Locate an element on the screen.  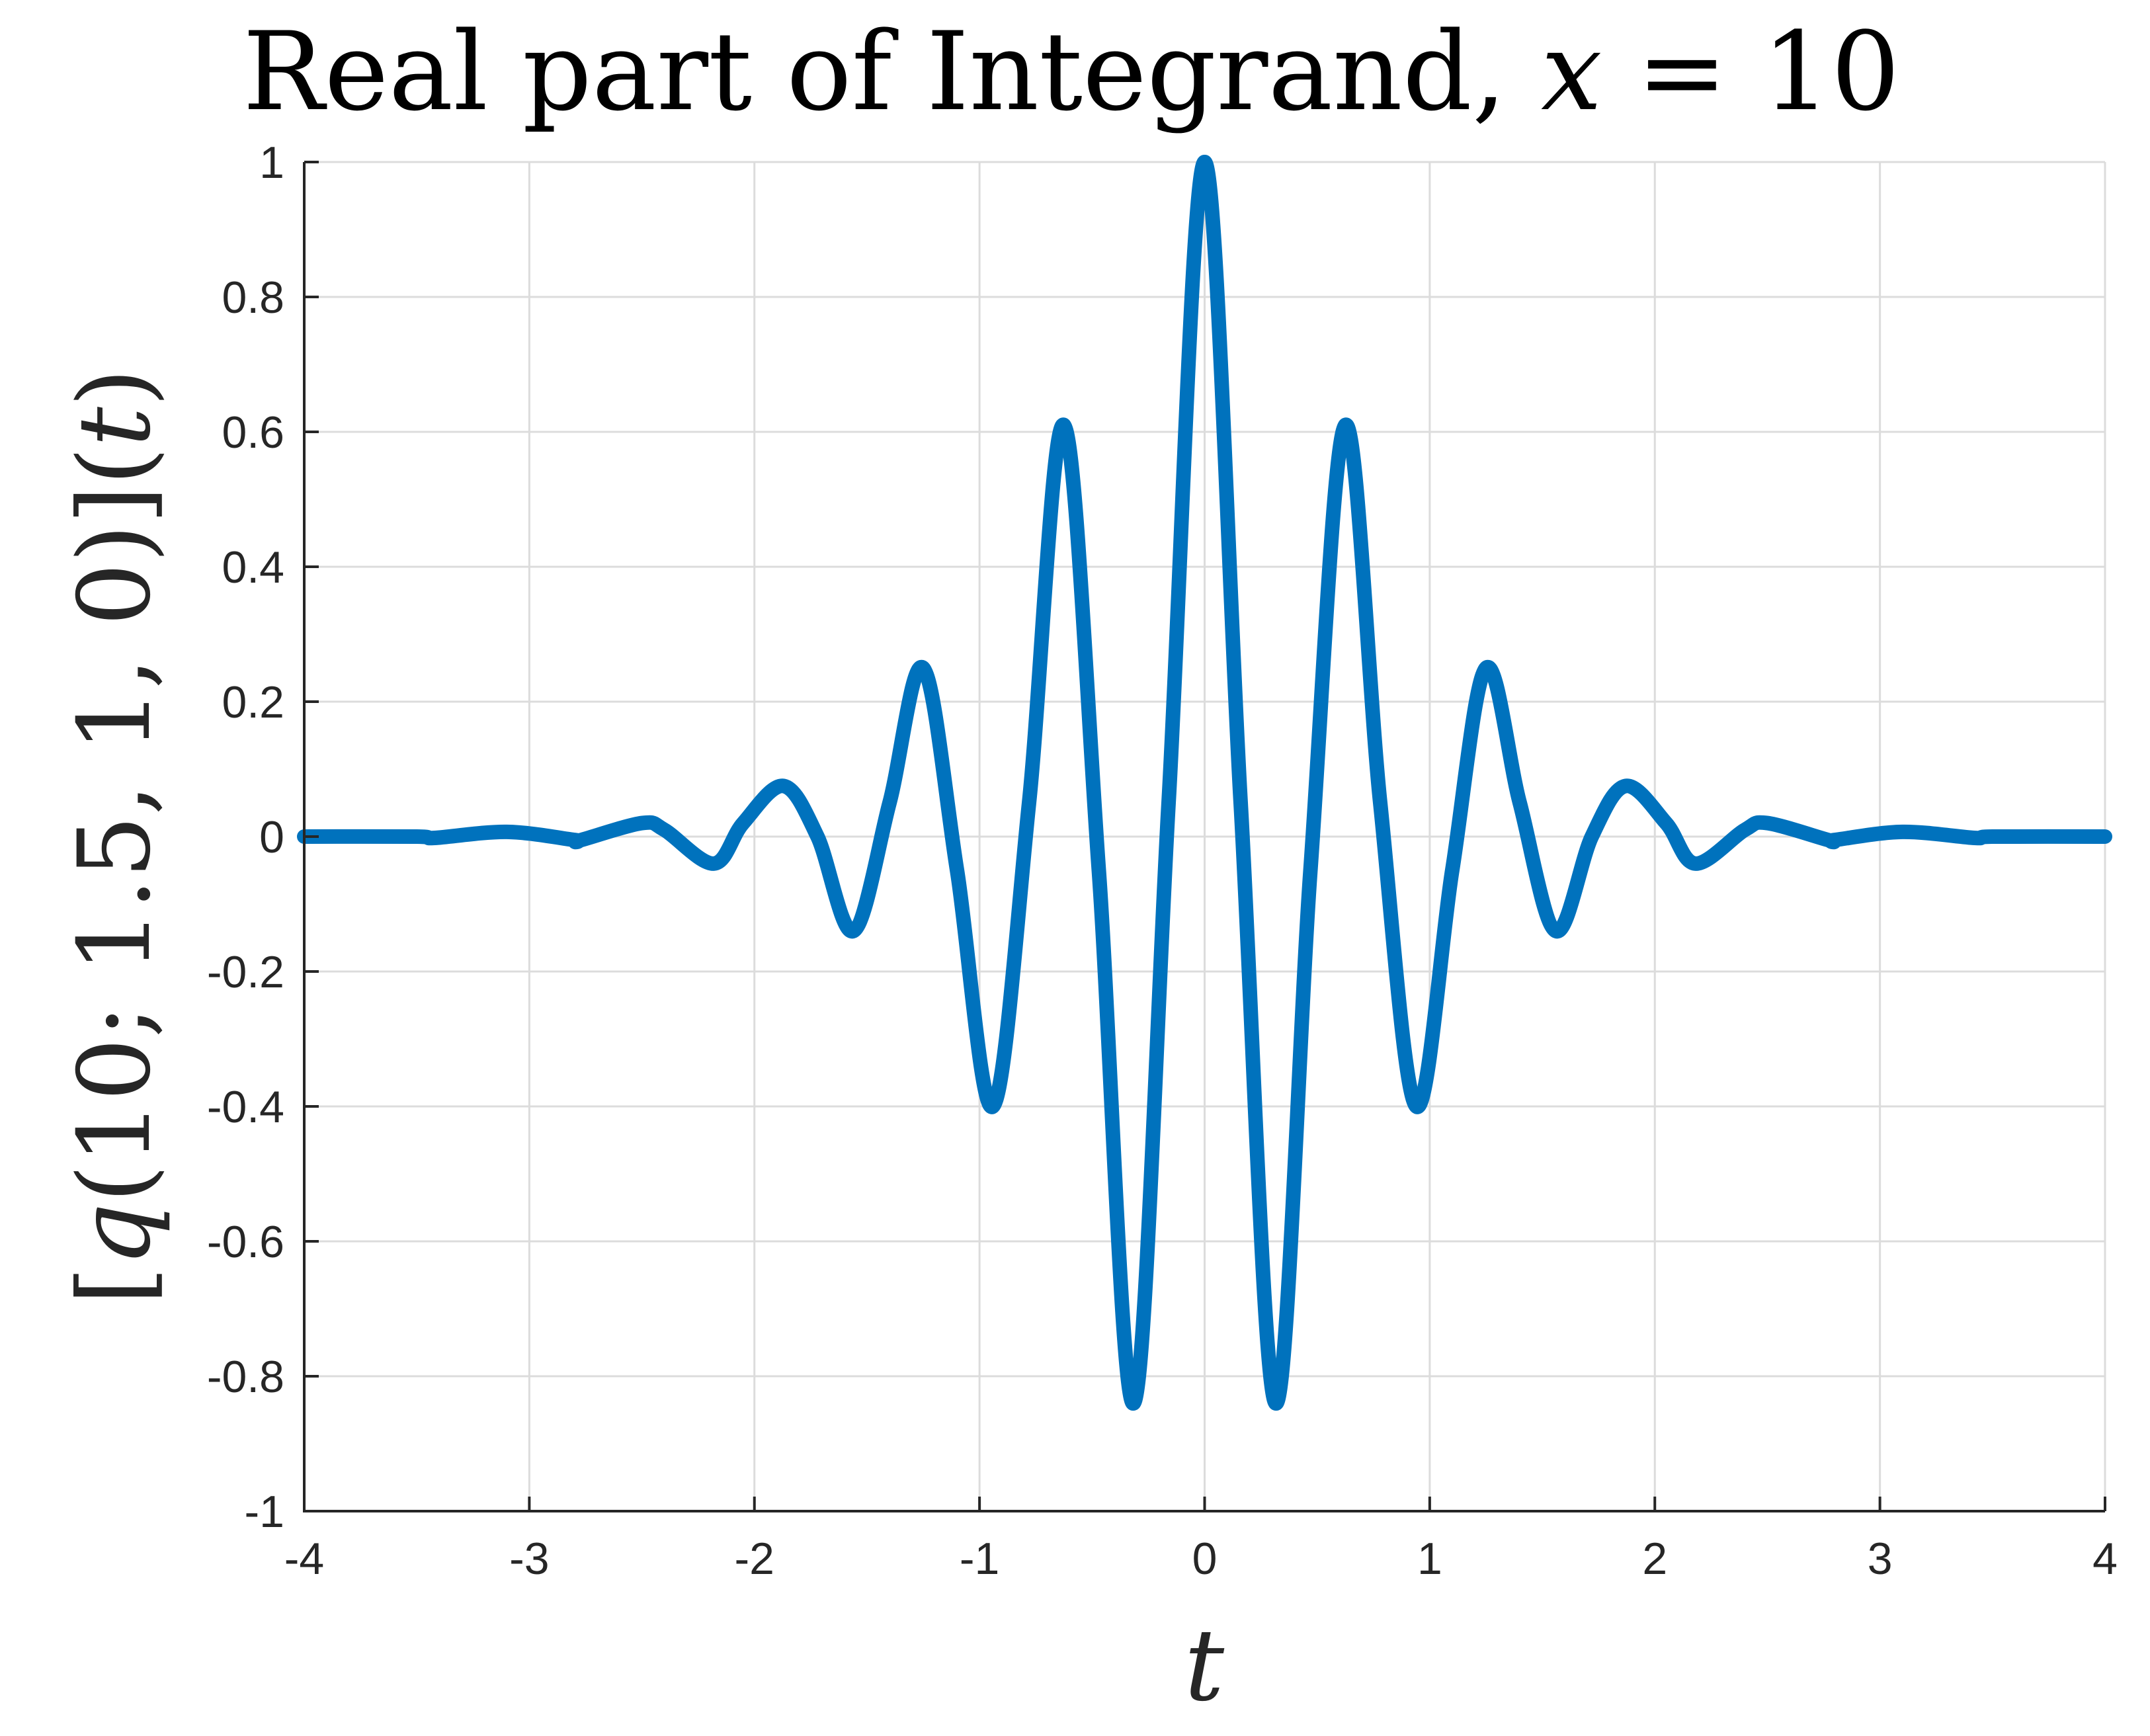
y-tick-label: -1 is located at coordinates (264, 1512).